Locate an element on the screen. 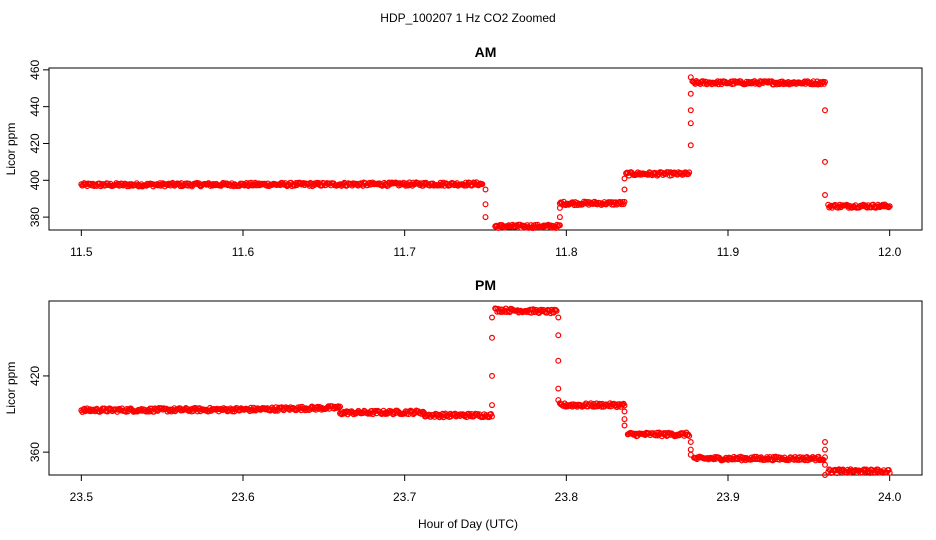 This screenshot has width=936, height=540. x-tick-label: 11.7 is located at coordinates (404, 252).